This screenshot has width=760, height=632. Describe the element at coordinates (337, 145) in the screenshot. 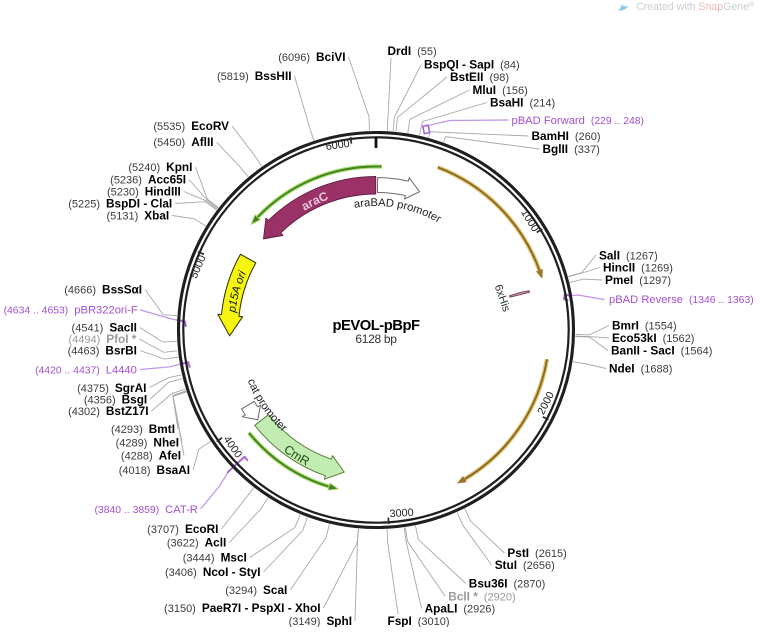

I see `svg-text: 6000` at that location.